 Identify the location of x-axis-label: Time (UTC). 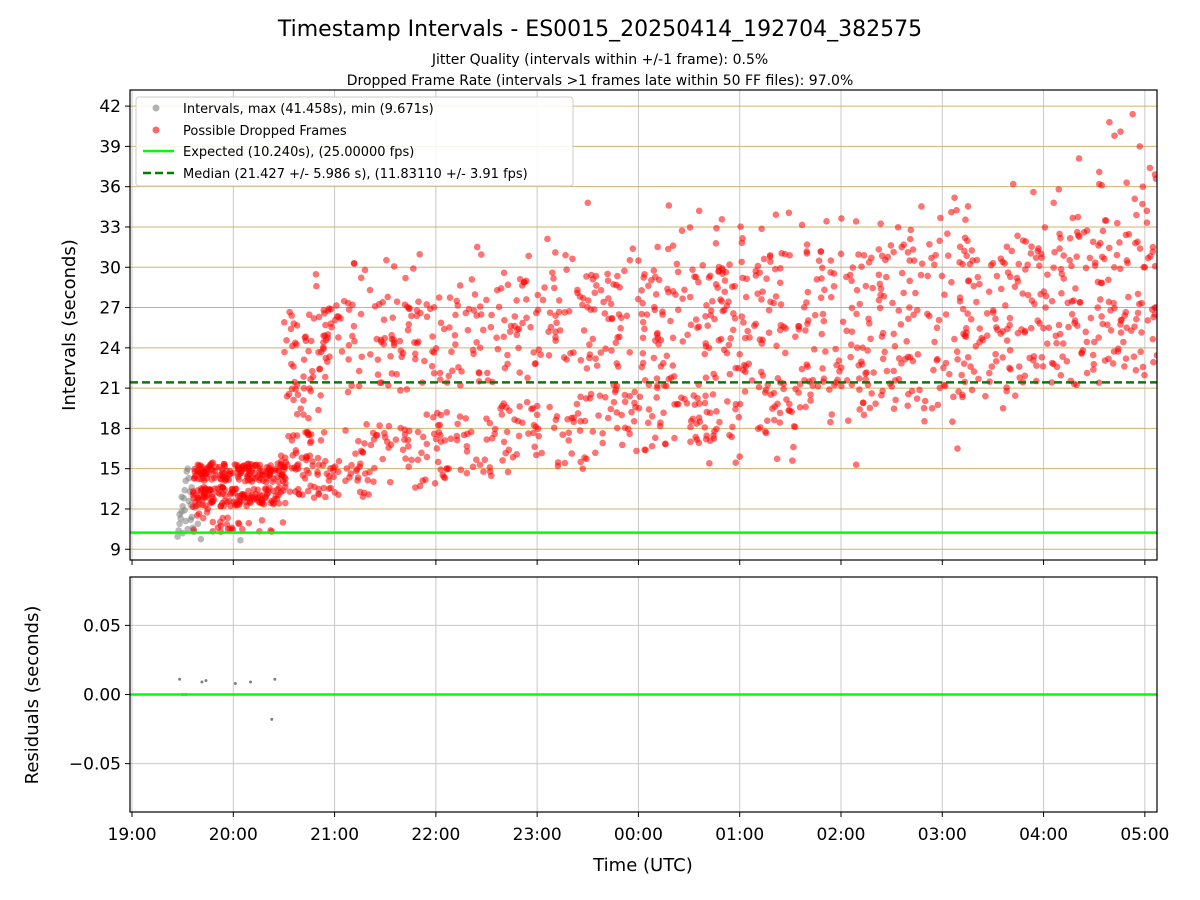
(642, 865).